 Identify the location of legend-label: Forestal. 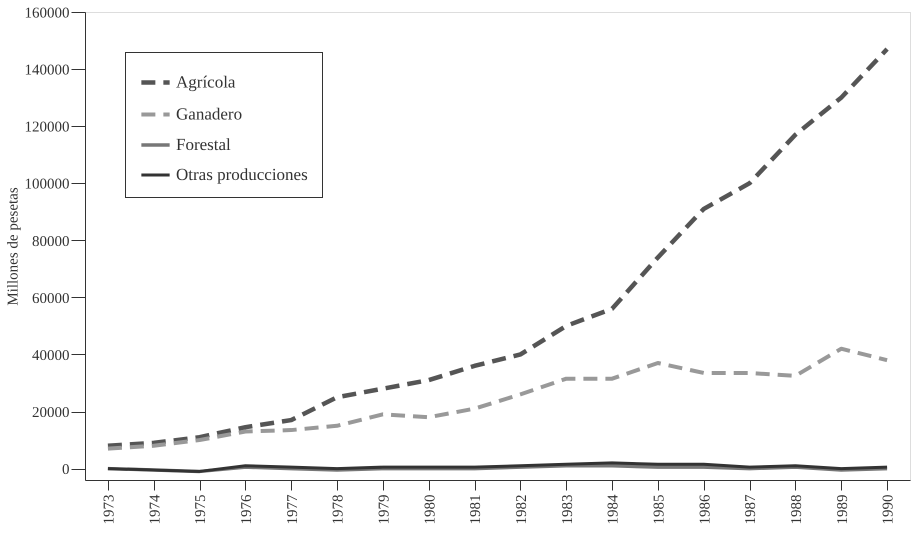
(204, 144).